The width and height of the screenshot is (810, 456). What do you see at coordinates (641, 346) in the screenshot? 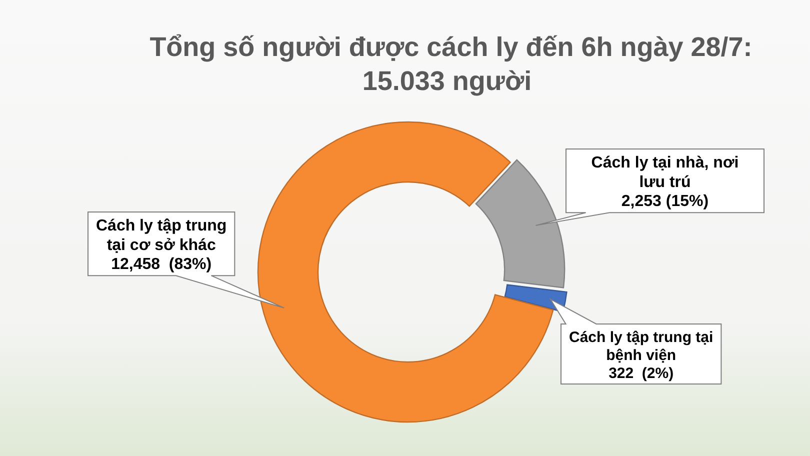
I see `slice-label: Cách ly tập trung tại bệnh viện` at bounding box center [641, 346].